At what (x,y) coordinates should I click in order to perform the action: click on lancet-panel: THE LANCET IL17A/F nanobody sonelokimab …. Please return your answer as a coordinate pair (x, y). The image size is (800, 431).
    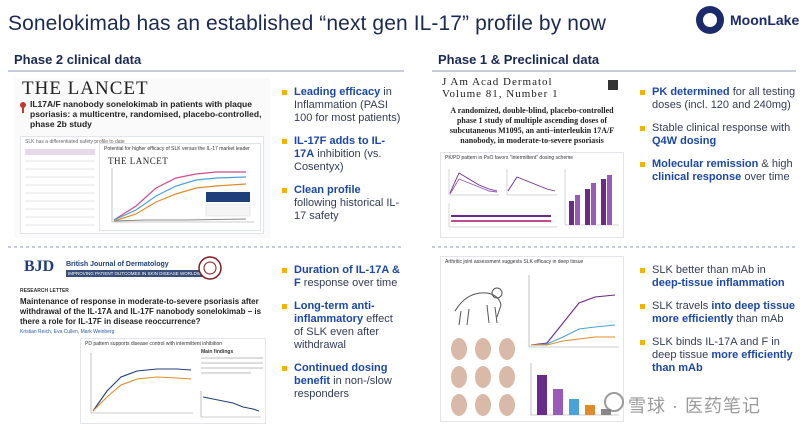
    Looking at the image, I should click on (142, 158).